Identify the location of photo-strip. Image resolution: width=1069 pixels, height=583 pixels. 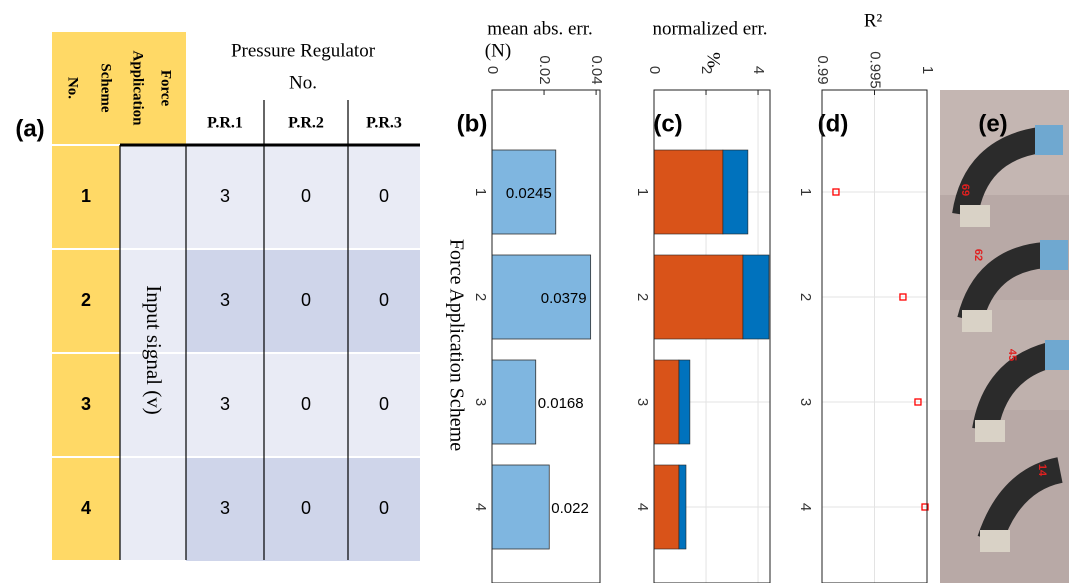
(1004, 336).